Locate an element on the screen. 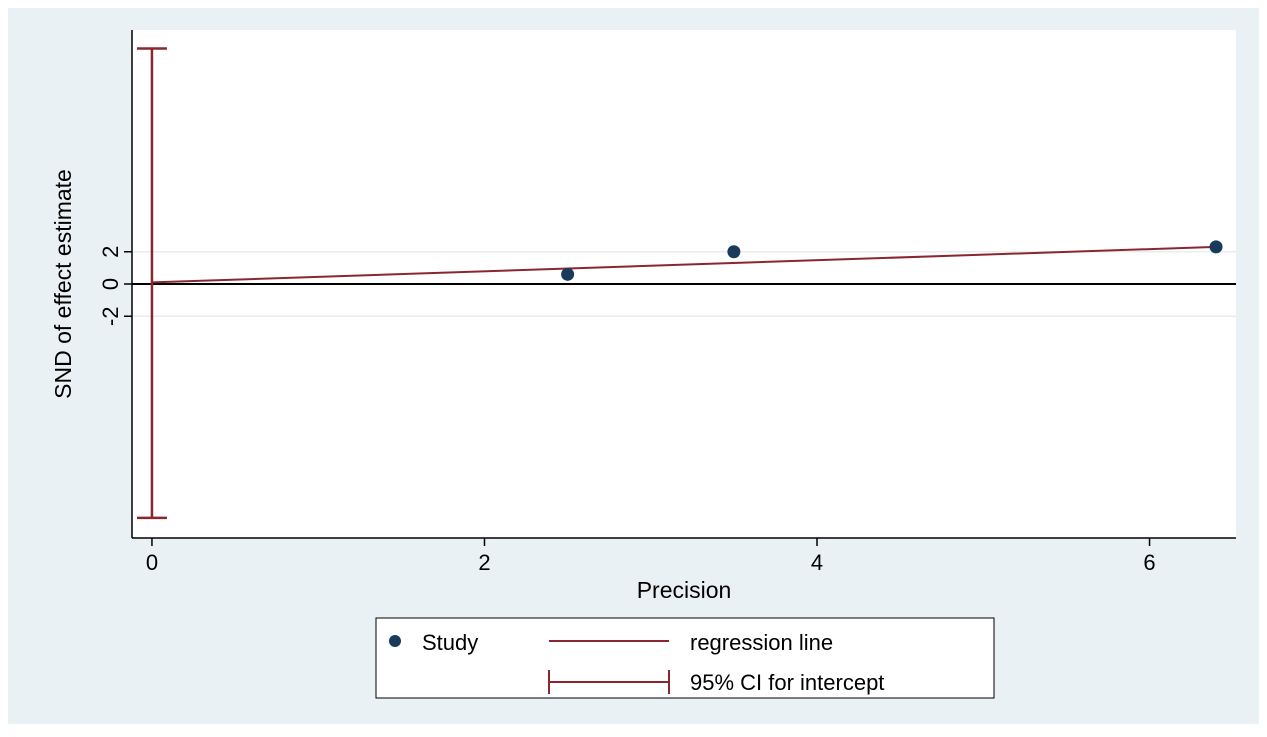  x-tick-label-1: 2 is located at coordinates (484, 562).